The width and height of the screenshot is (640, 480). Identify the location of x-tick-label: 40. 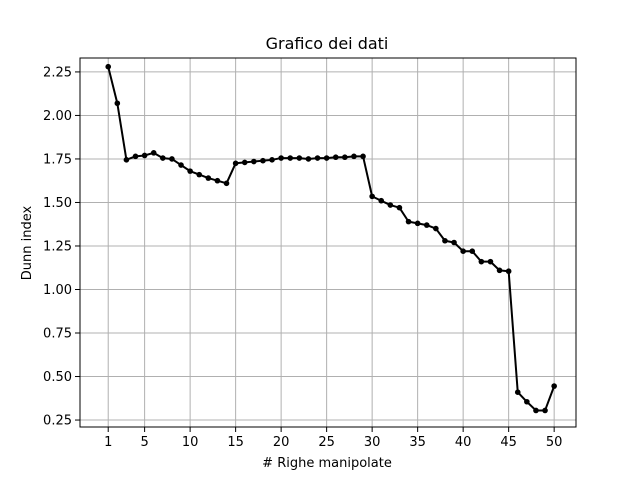
(463, 442).